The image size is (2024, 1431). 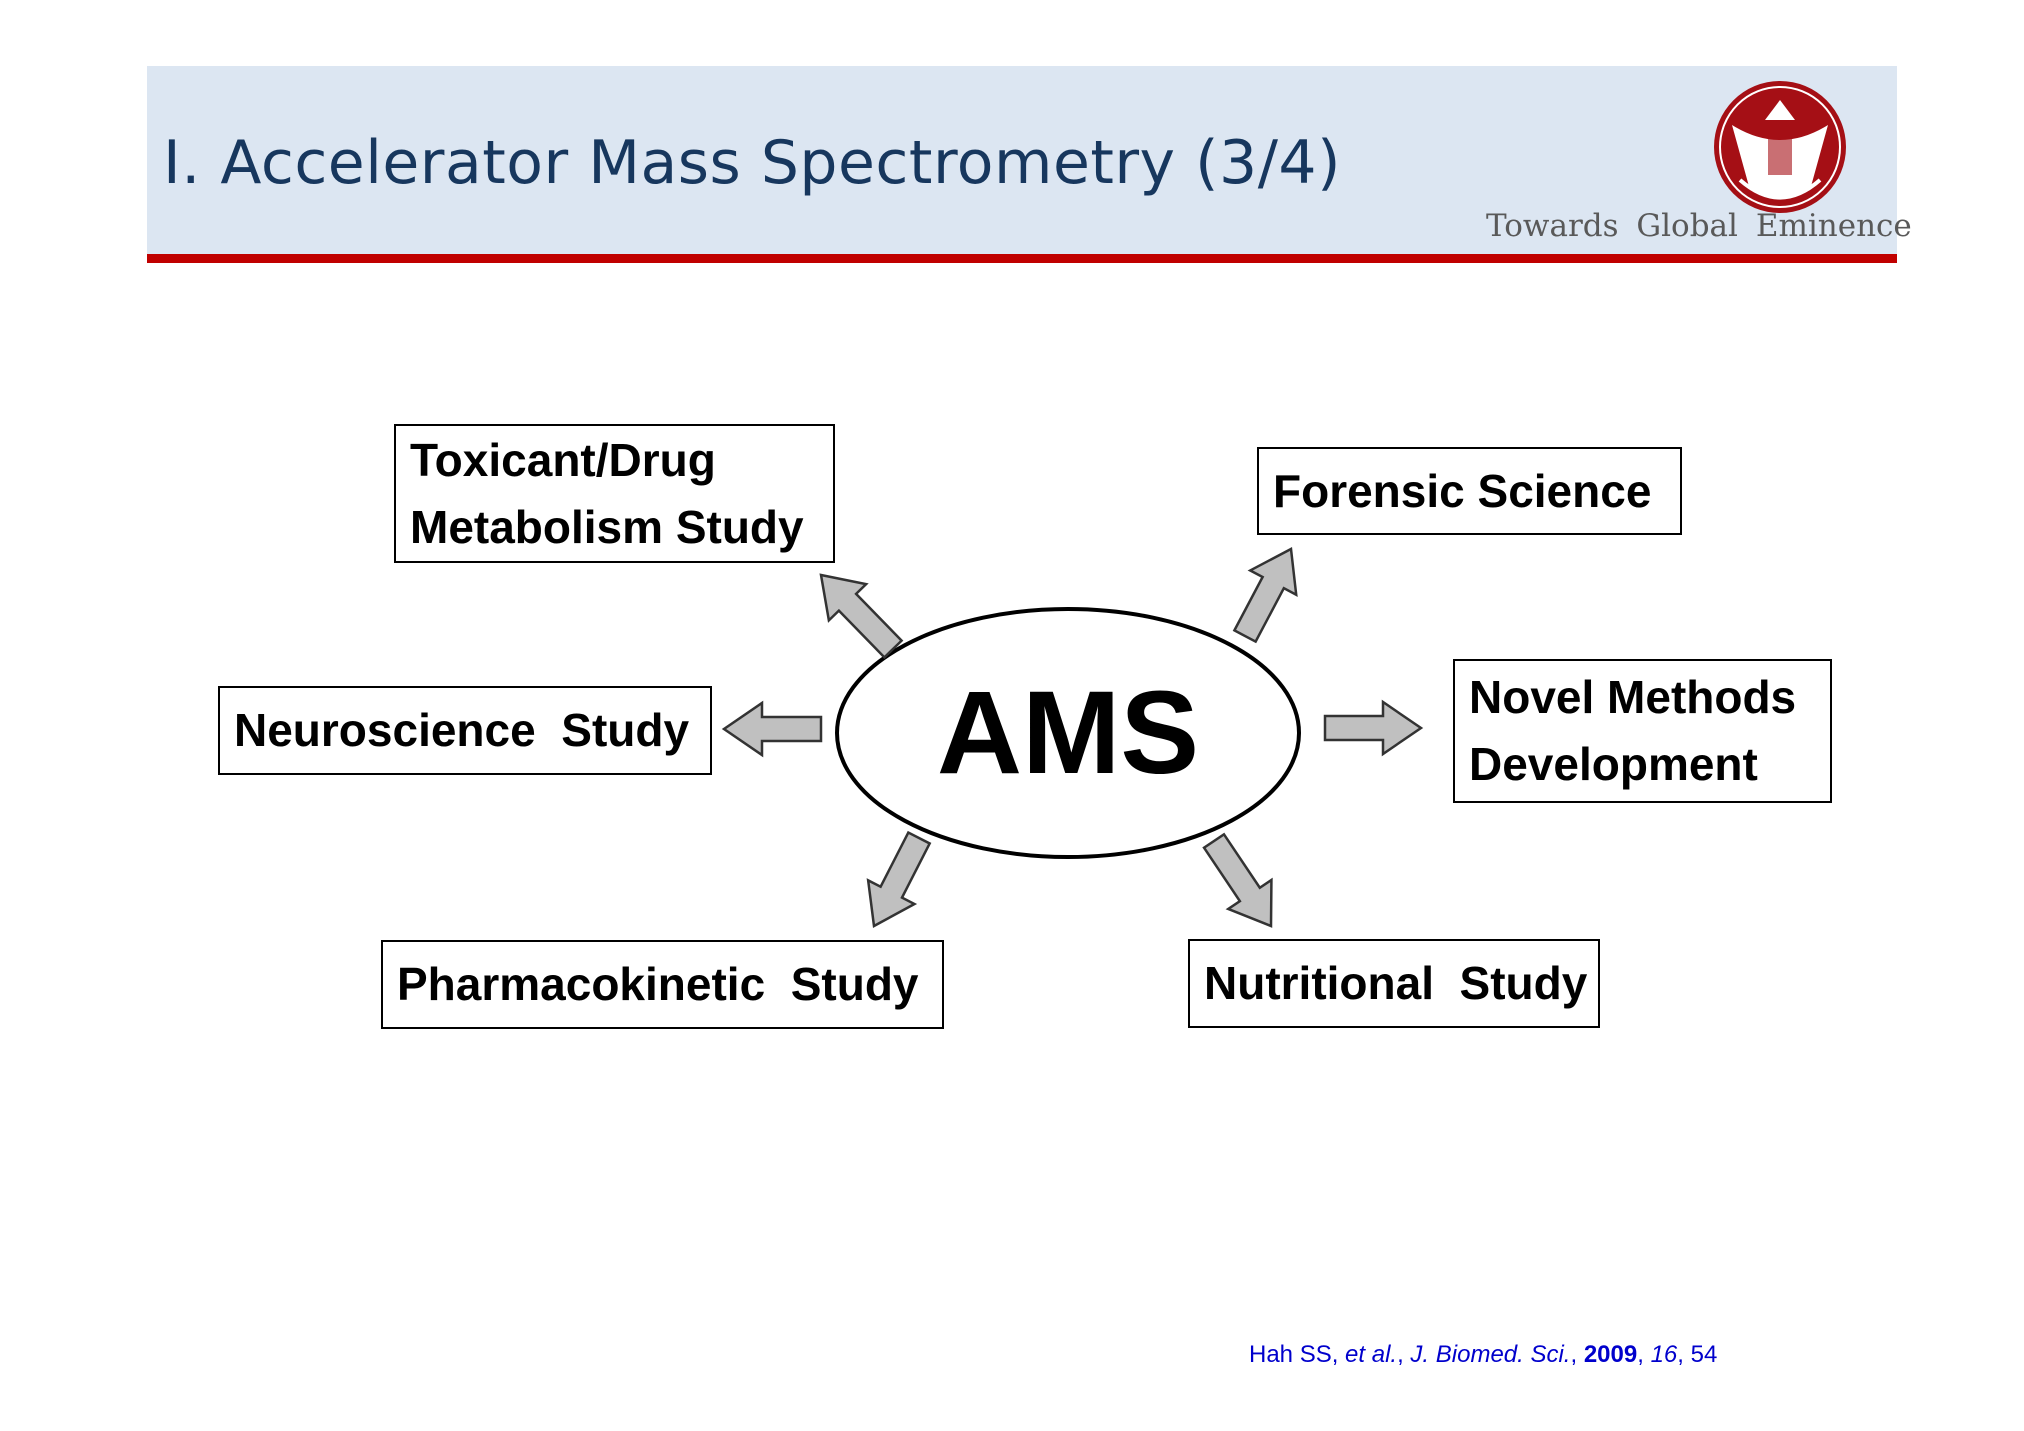 I want to click on citation-journal: J. Biomed. Sci., so click(x=1490, y=1354).